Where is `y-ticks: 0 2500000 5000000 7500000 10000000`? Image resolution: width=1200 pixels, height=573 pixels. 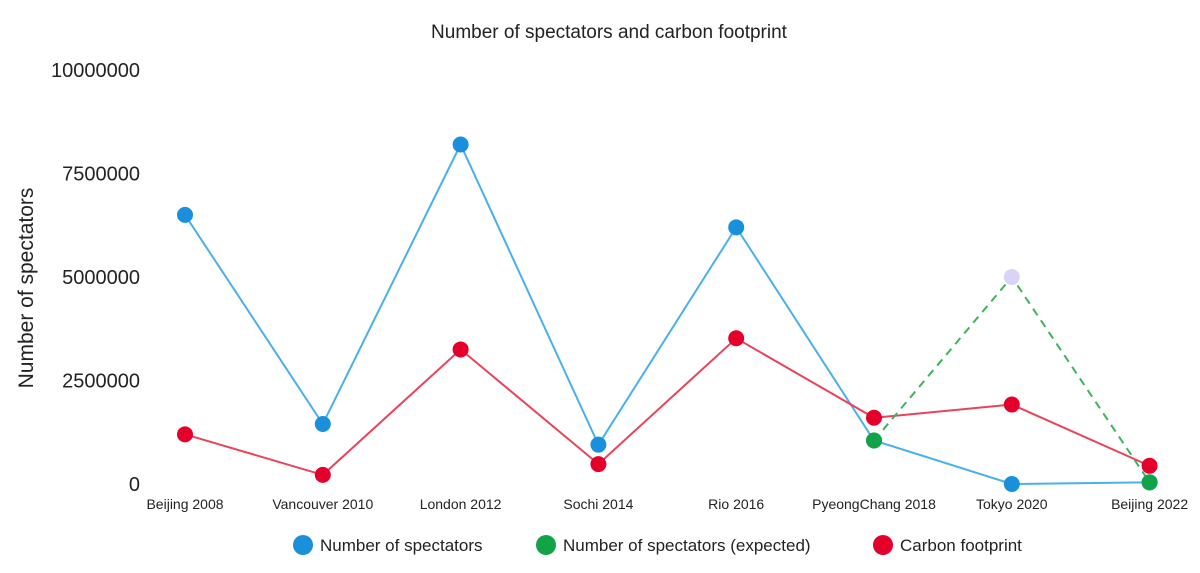
y-ticks: 0 2500000 5000000 7500000 10000000 is located at coordinates (95, 278).